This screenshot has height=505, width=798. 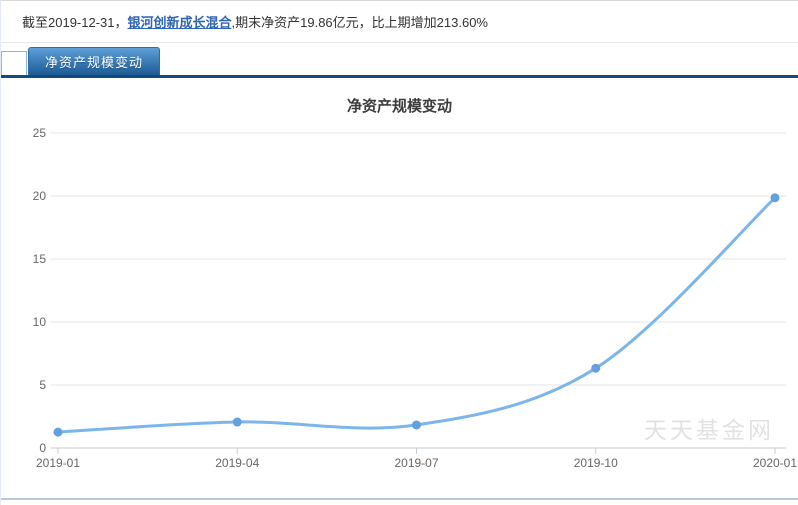 I want to click on summary-prefix: 截至2019-12-31，, so click(x=75, y=22).